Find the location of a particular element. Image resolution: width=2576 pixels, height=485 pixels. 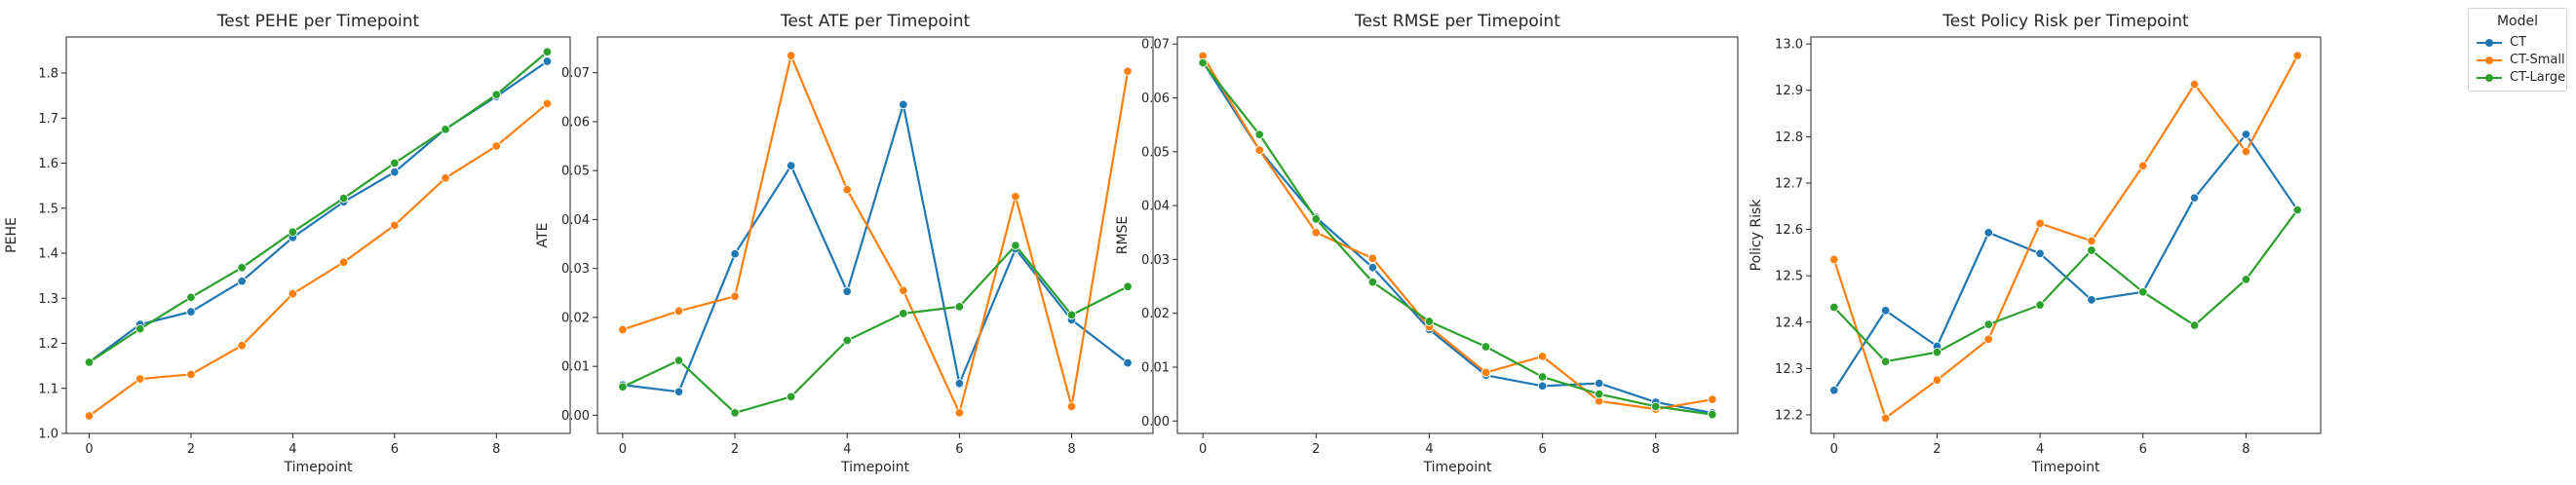

y-tick-label: 0.00 is located at coordinates (1155, 422).